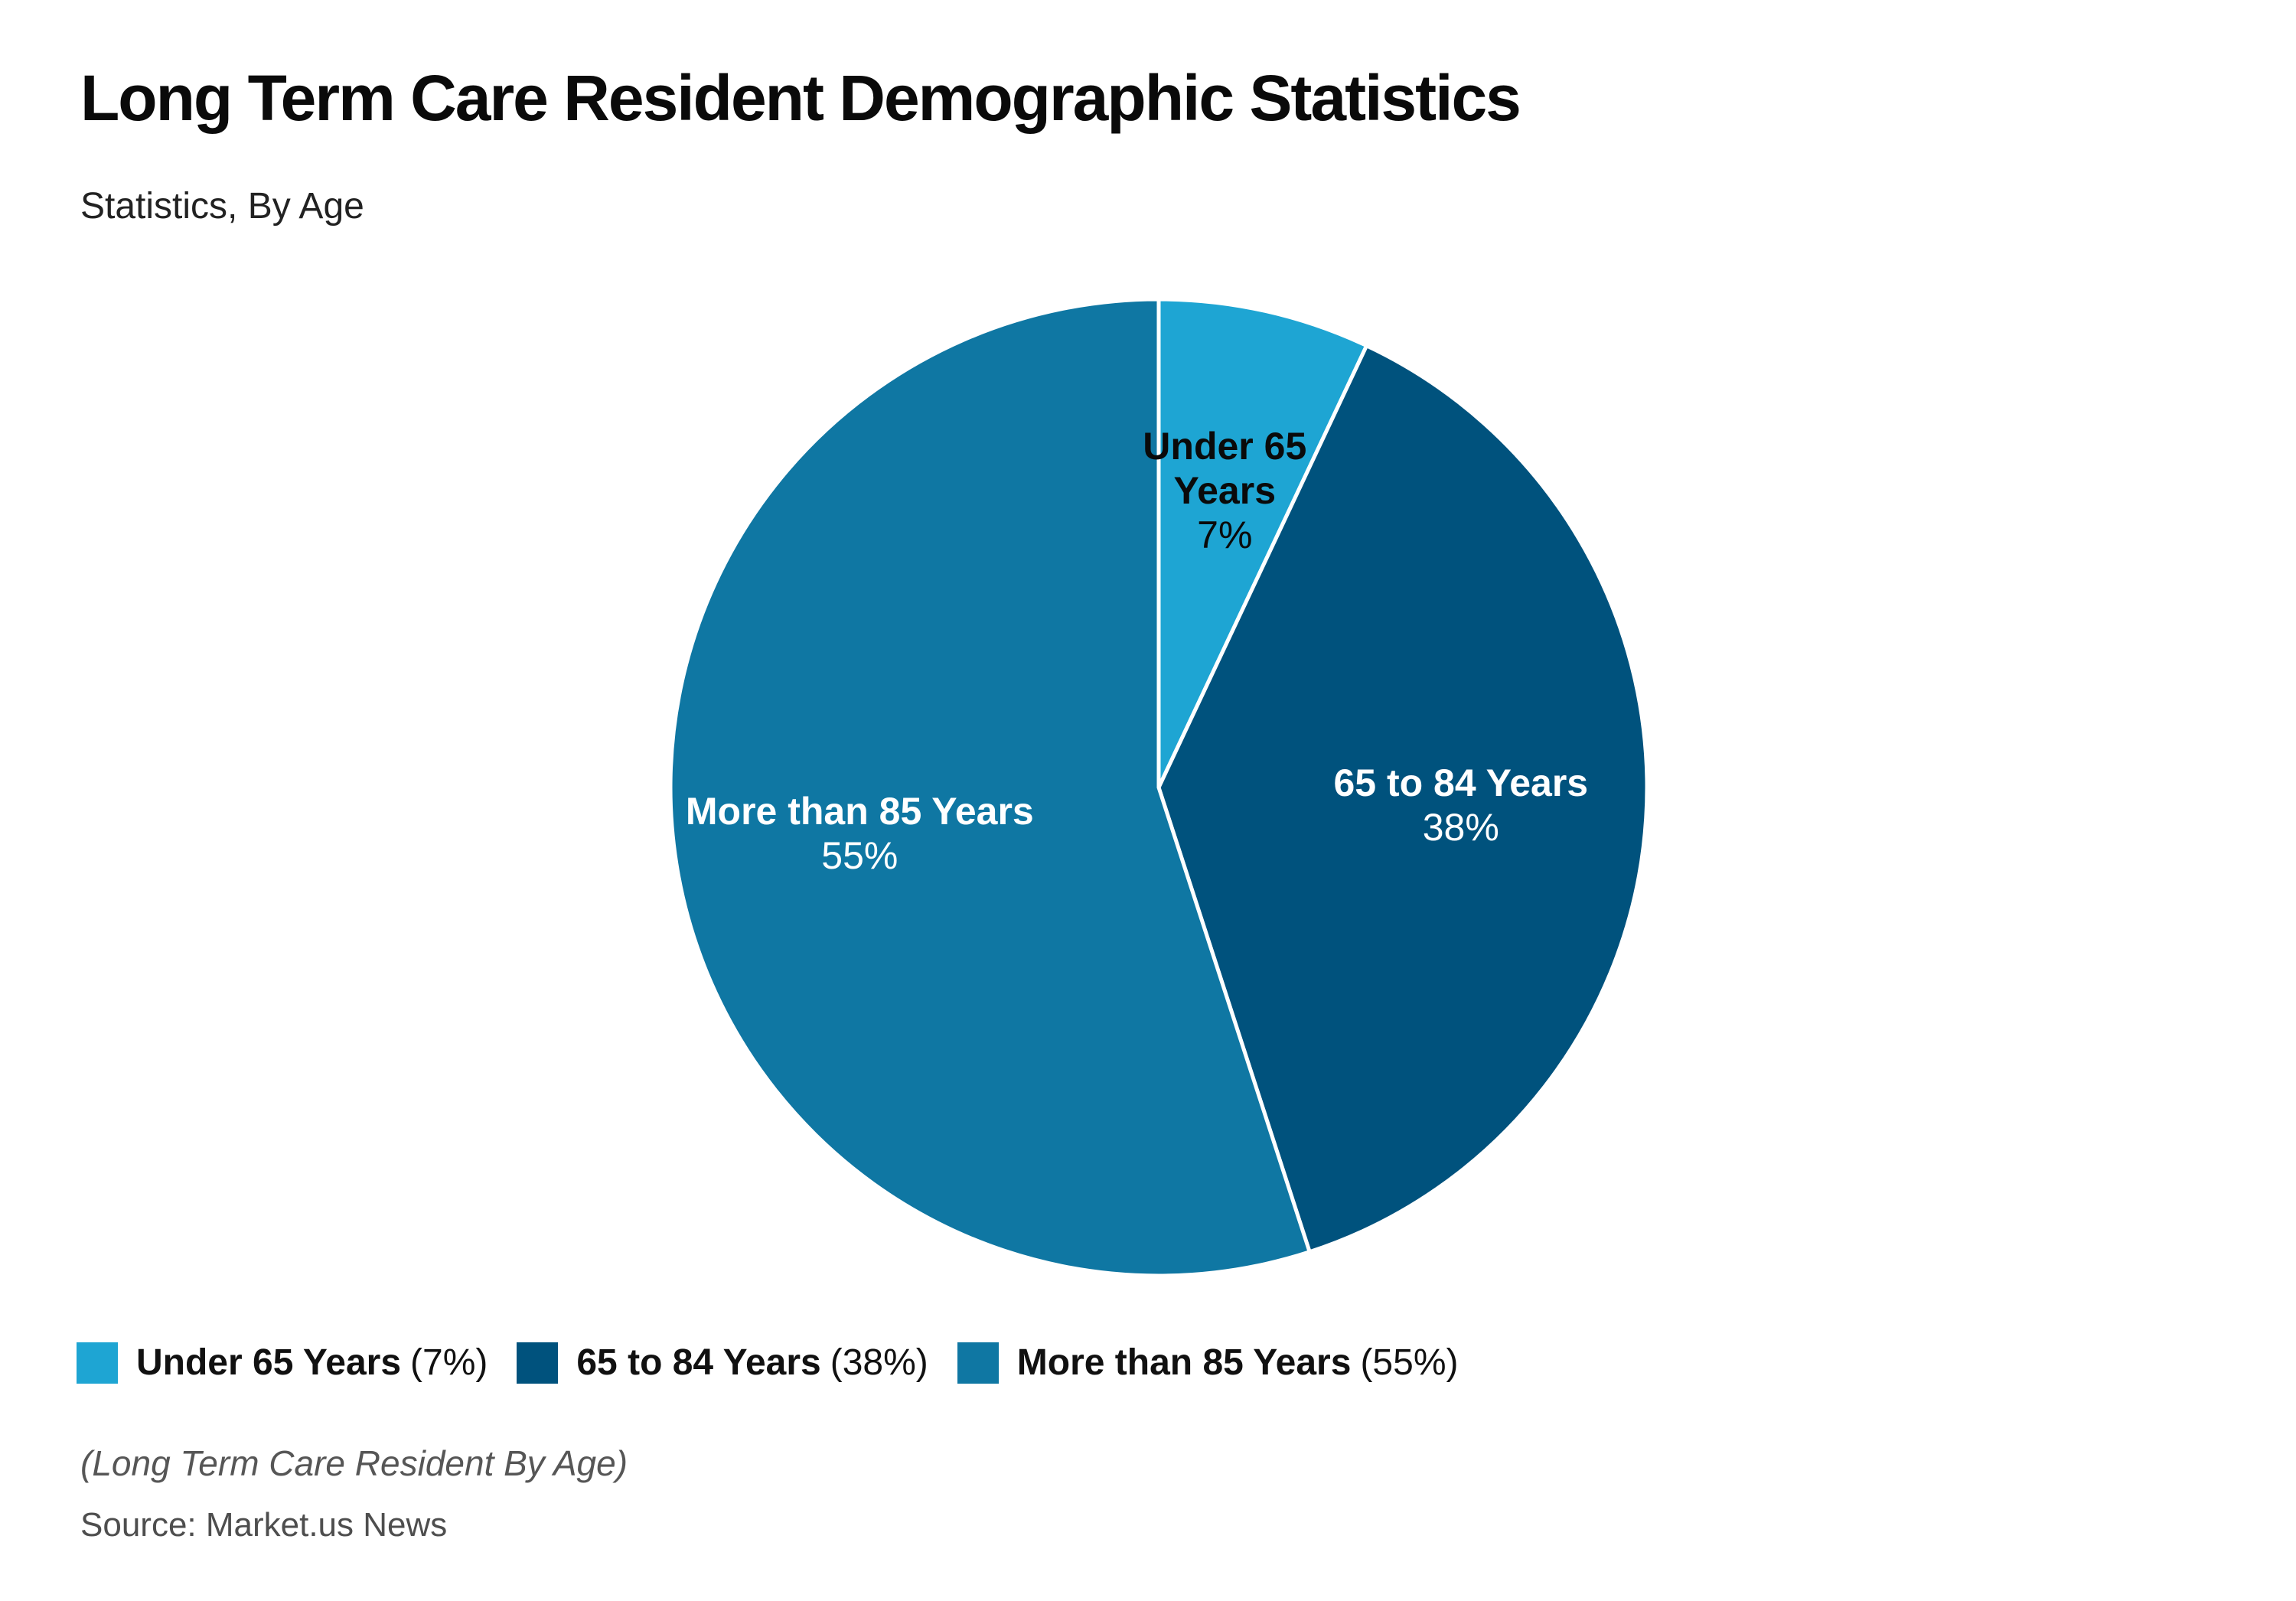  I want to click on legend-item-65-to-84: 65 to 84 Years (38%), so click(722, 1363).